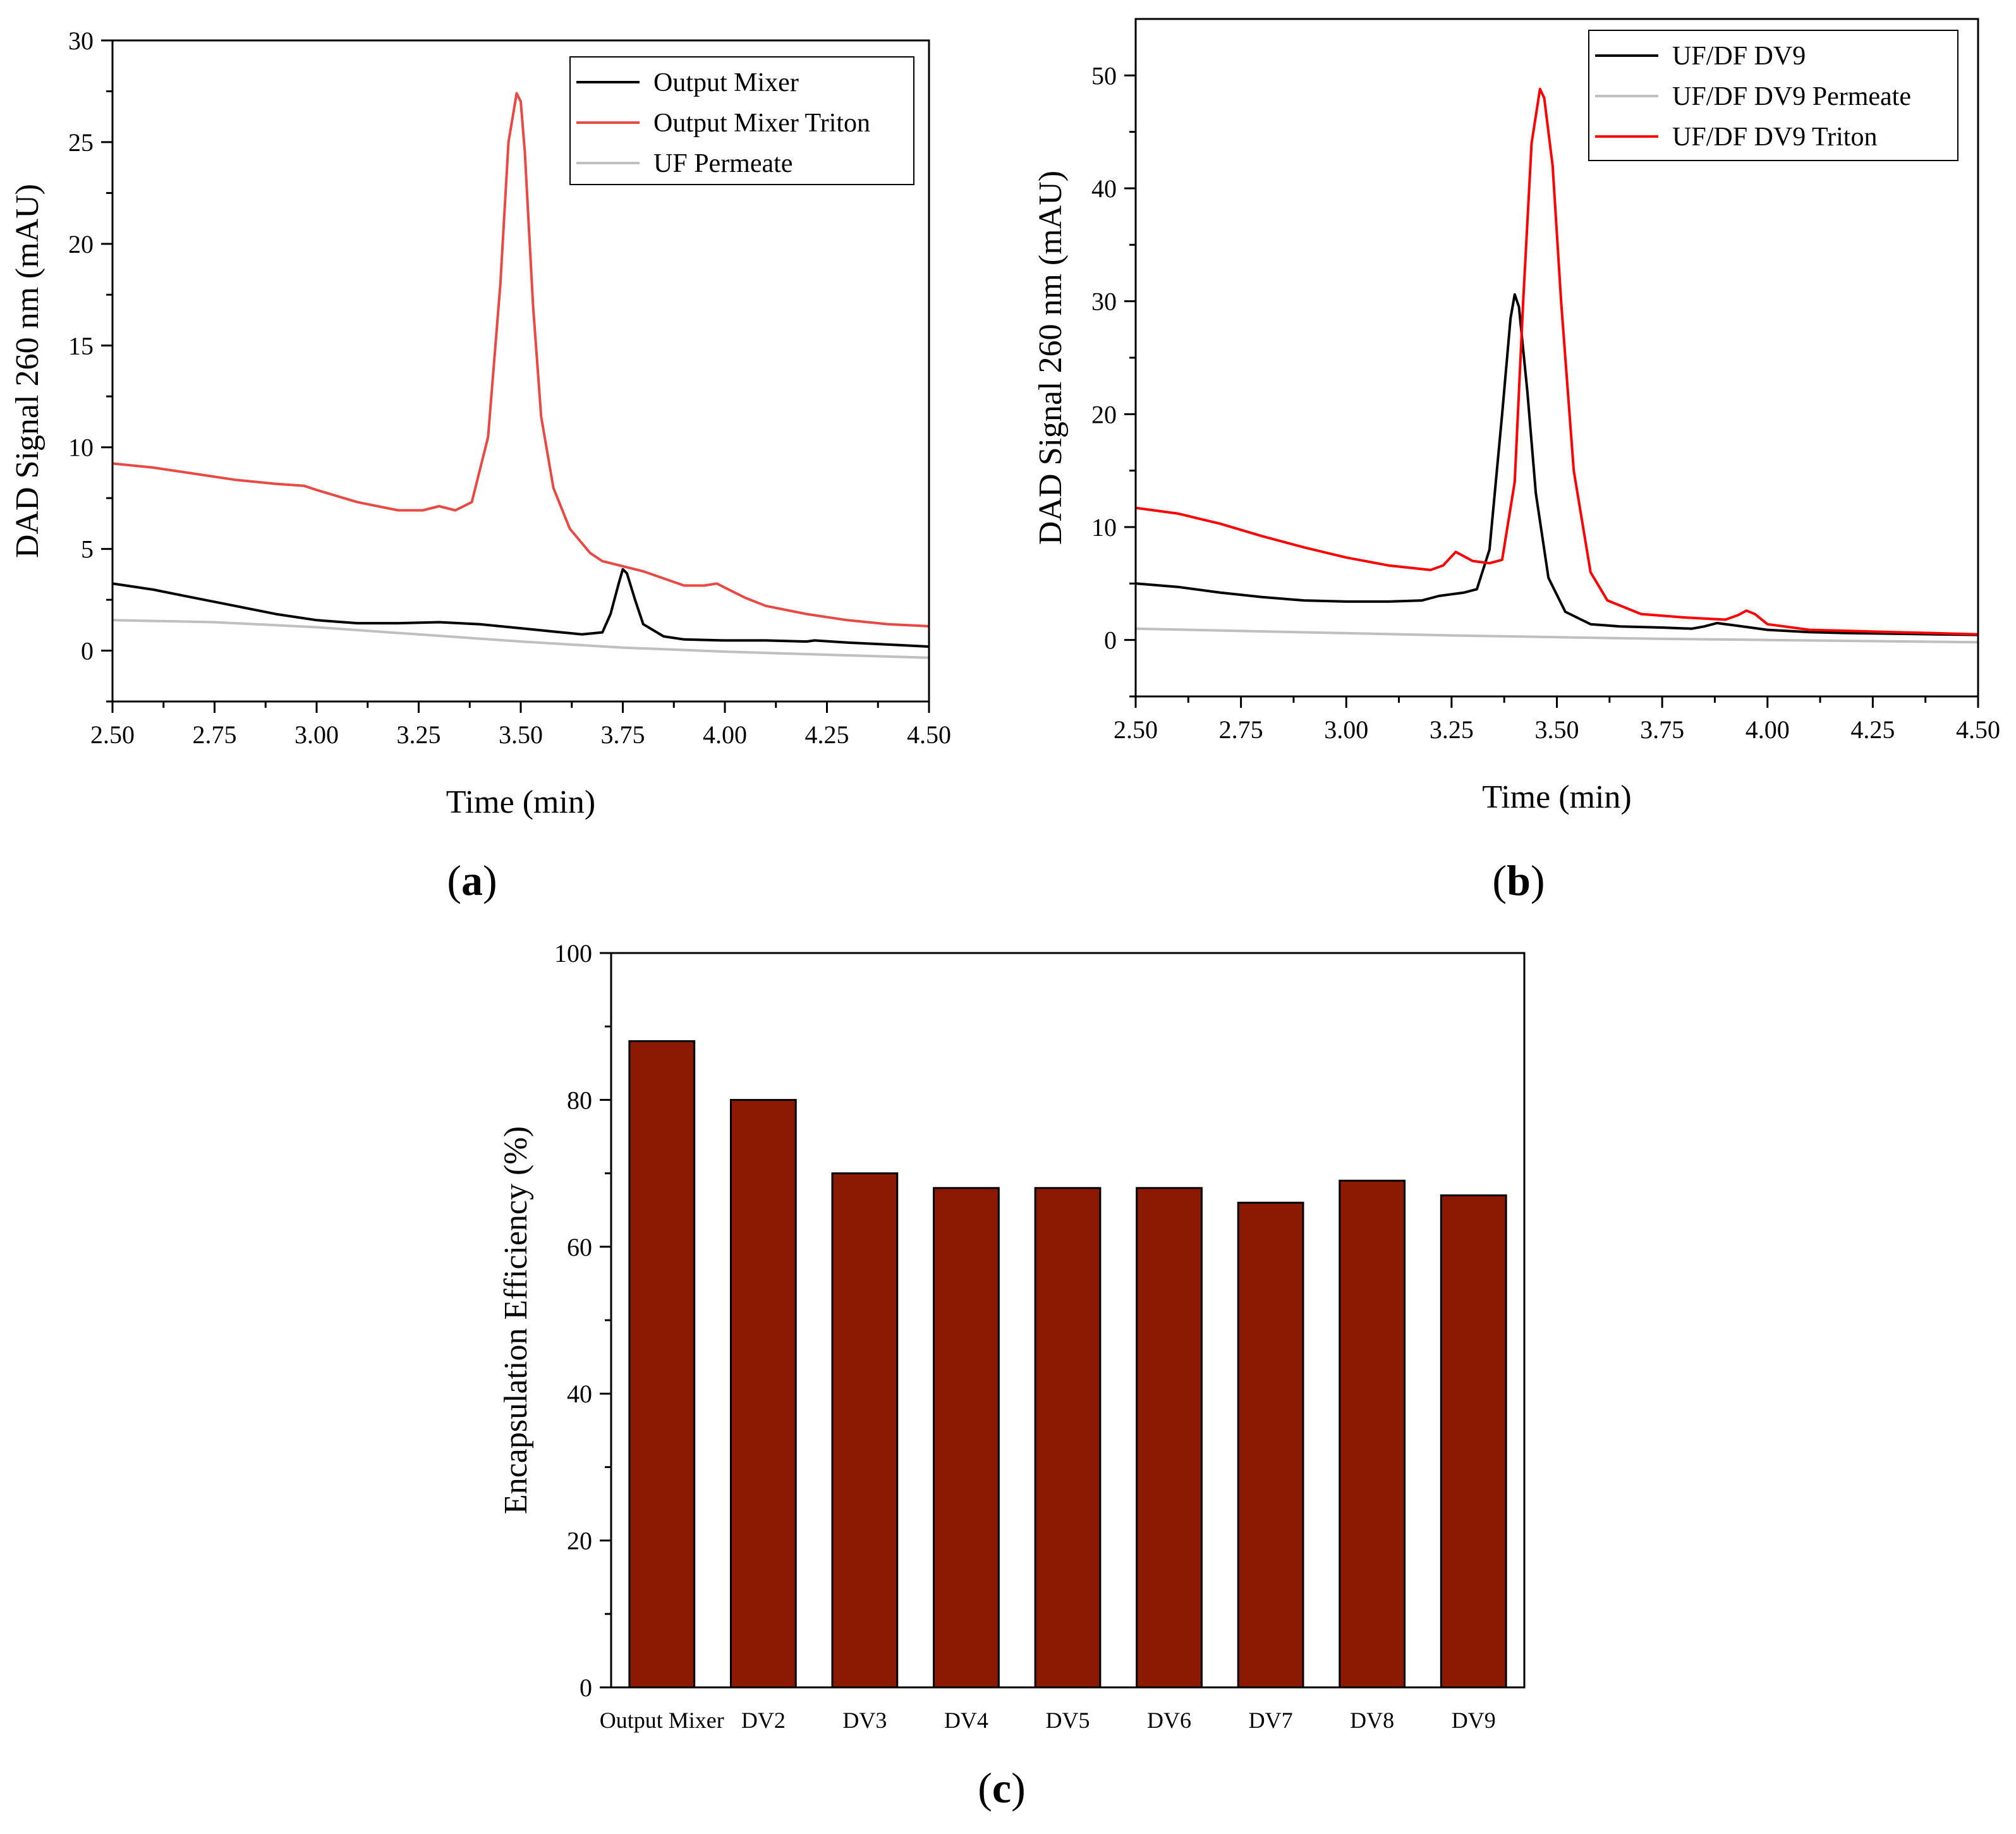  Describe the element at coordinates (722, 163) in the screenshot. I see `legend-label: UF Permeate` at that location.